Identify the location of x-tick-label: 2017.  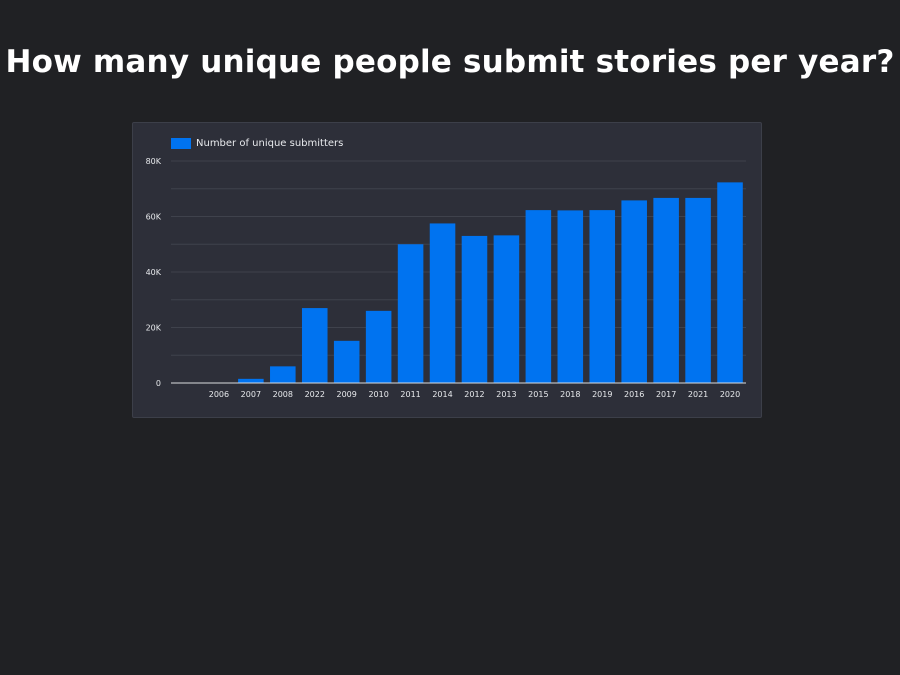
(666, 394).